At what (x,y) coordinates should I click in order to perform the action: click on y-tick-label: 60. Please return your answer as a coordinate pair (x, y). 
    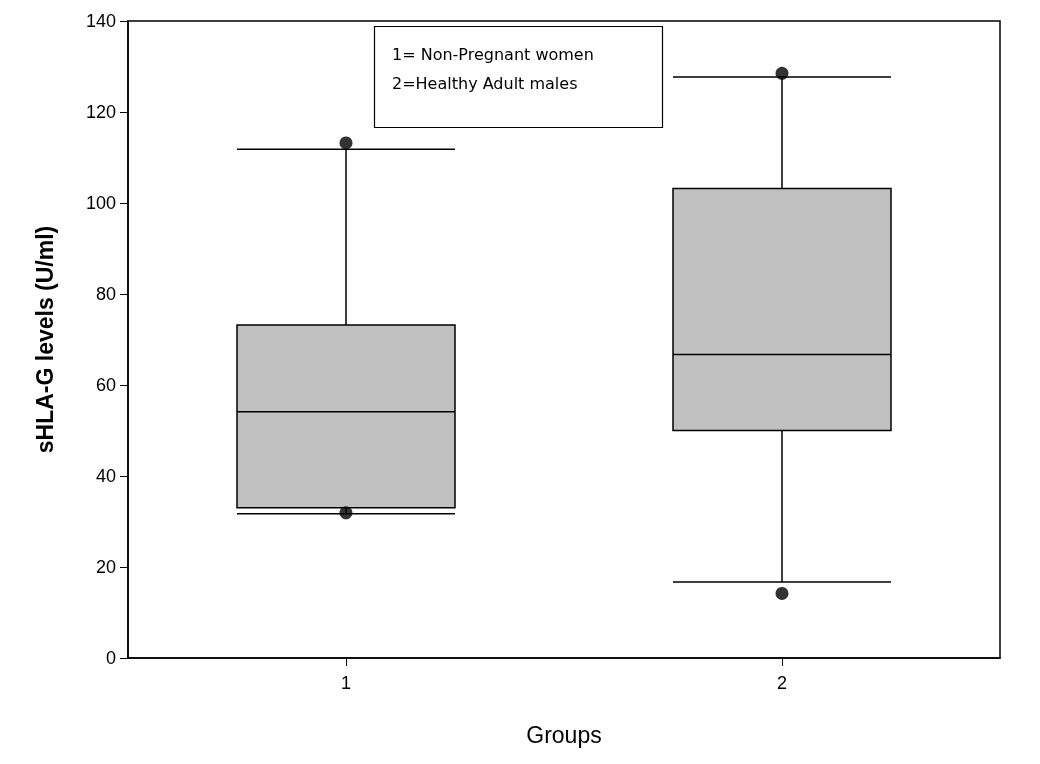
    Looking at the image, I should click on (105, 385).